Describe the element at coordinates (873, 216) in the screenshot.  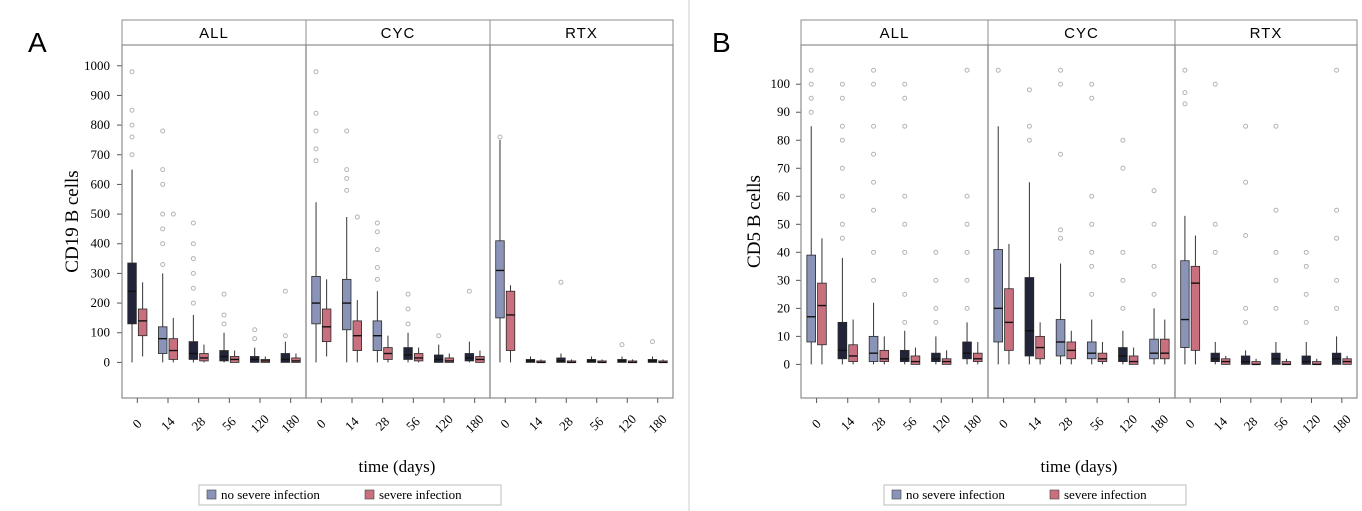
I see `box-all-day28-no_severe` at that location.